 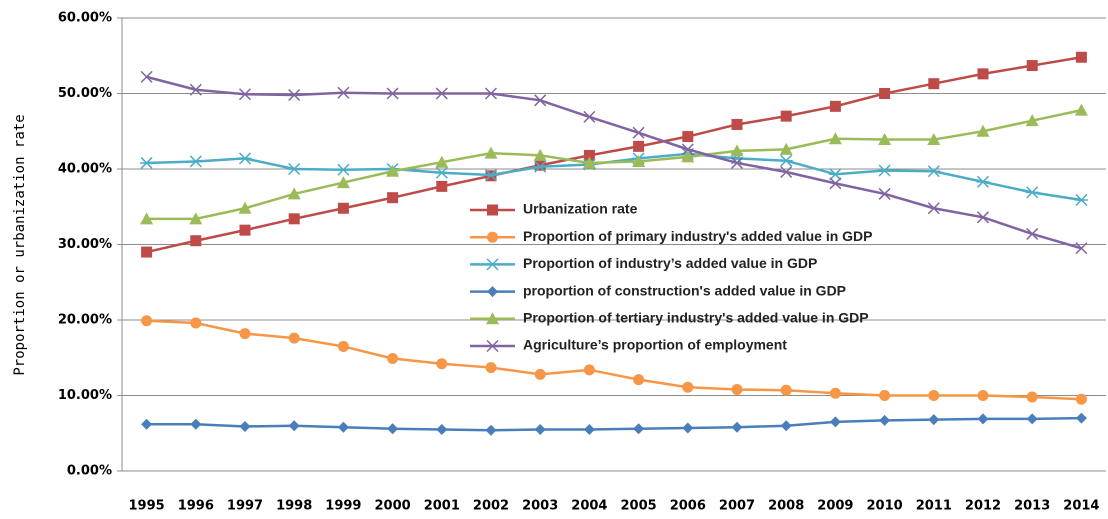 What do you see at coordinates (737, 506) in the screenshot?
I see `x-tick-label: 2007` at bounding box center [737, 506].